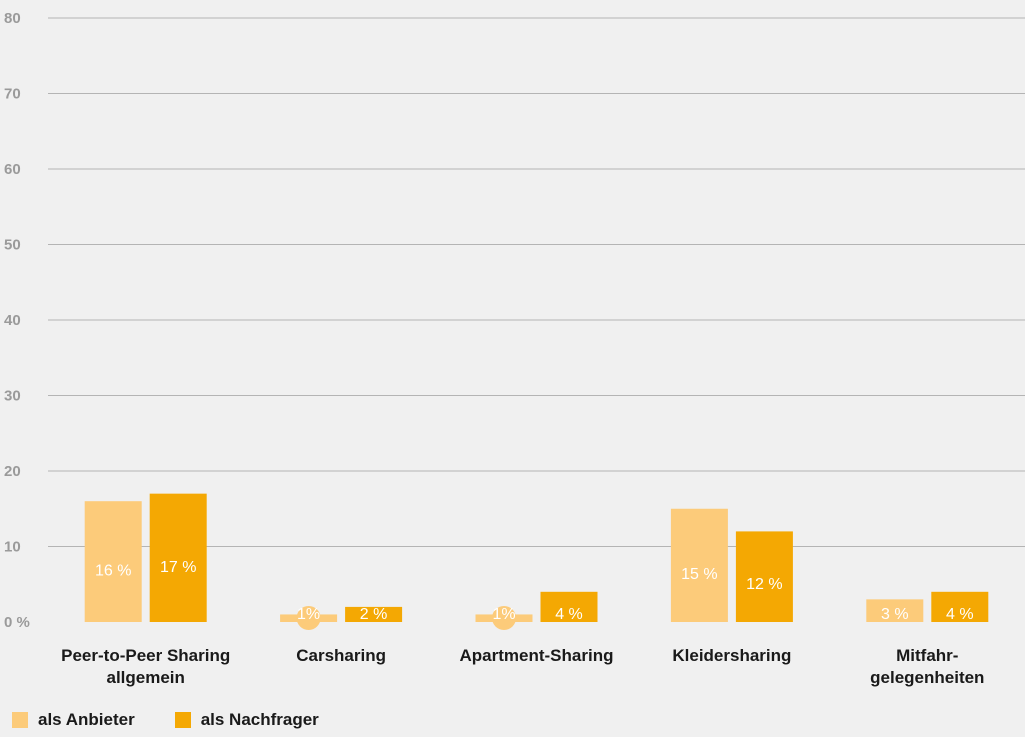  What do you see at coordinates (113, 571) in the screenshot?
I see `data-label: 16 %` at bounding box center [113, 571].